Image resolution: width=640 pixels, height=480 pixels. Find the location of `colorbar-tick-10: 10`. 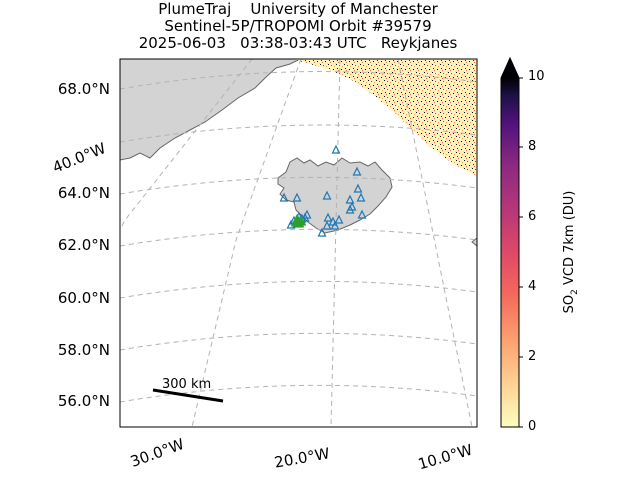

colorbar-tick-10: 10 is located at coordinates (536, 76).